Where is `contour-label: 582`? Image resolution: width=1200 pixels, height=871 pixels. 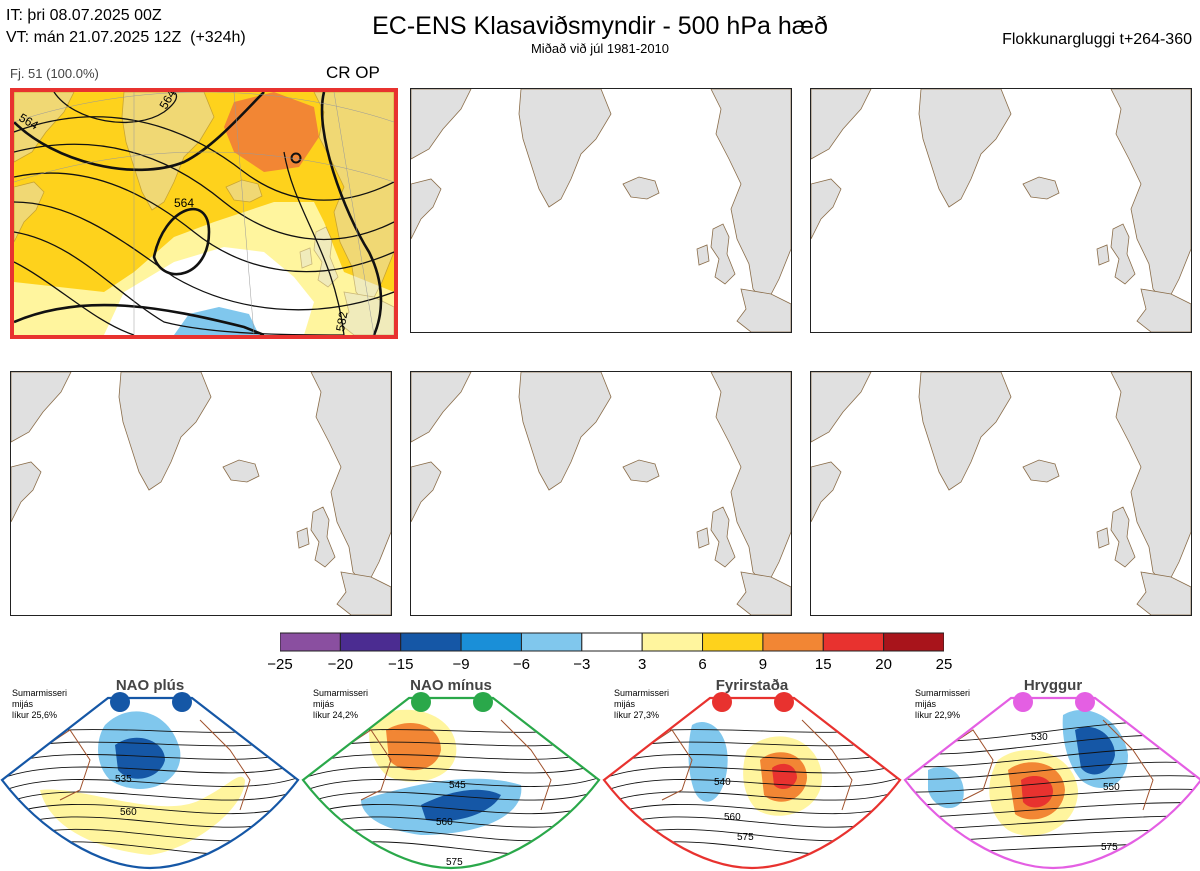 contour-label: 582 is located at coordinates (341, 321).